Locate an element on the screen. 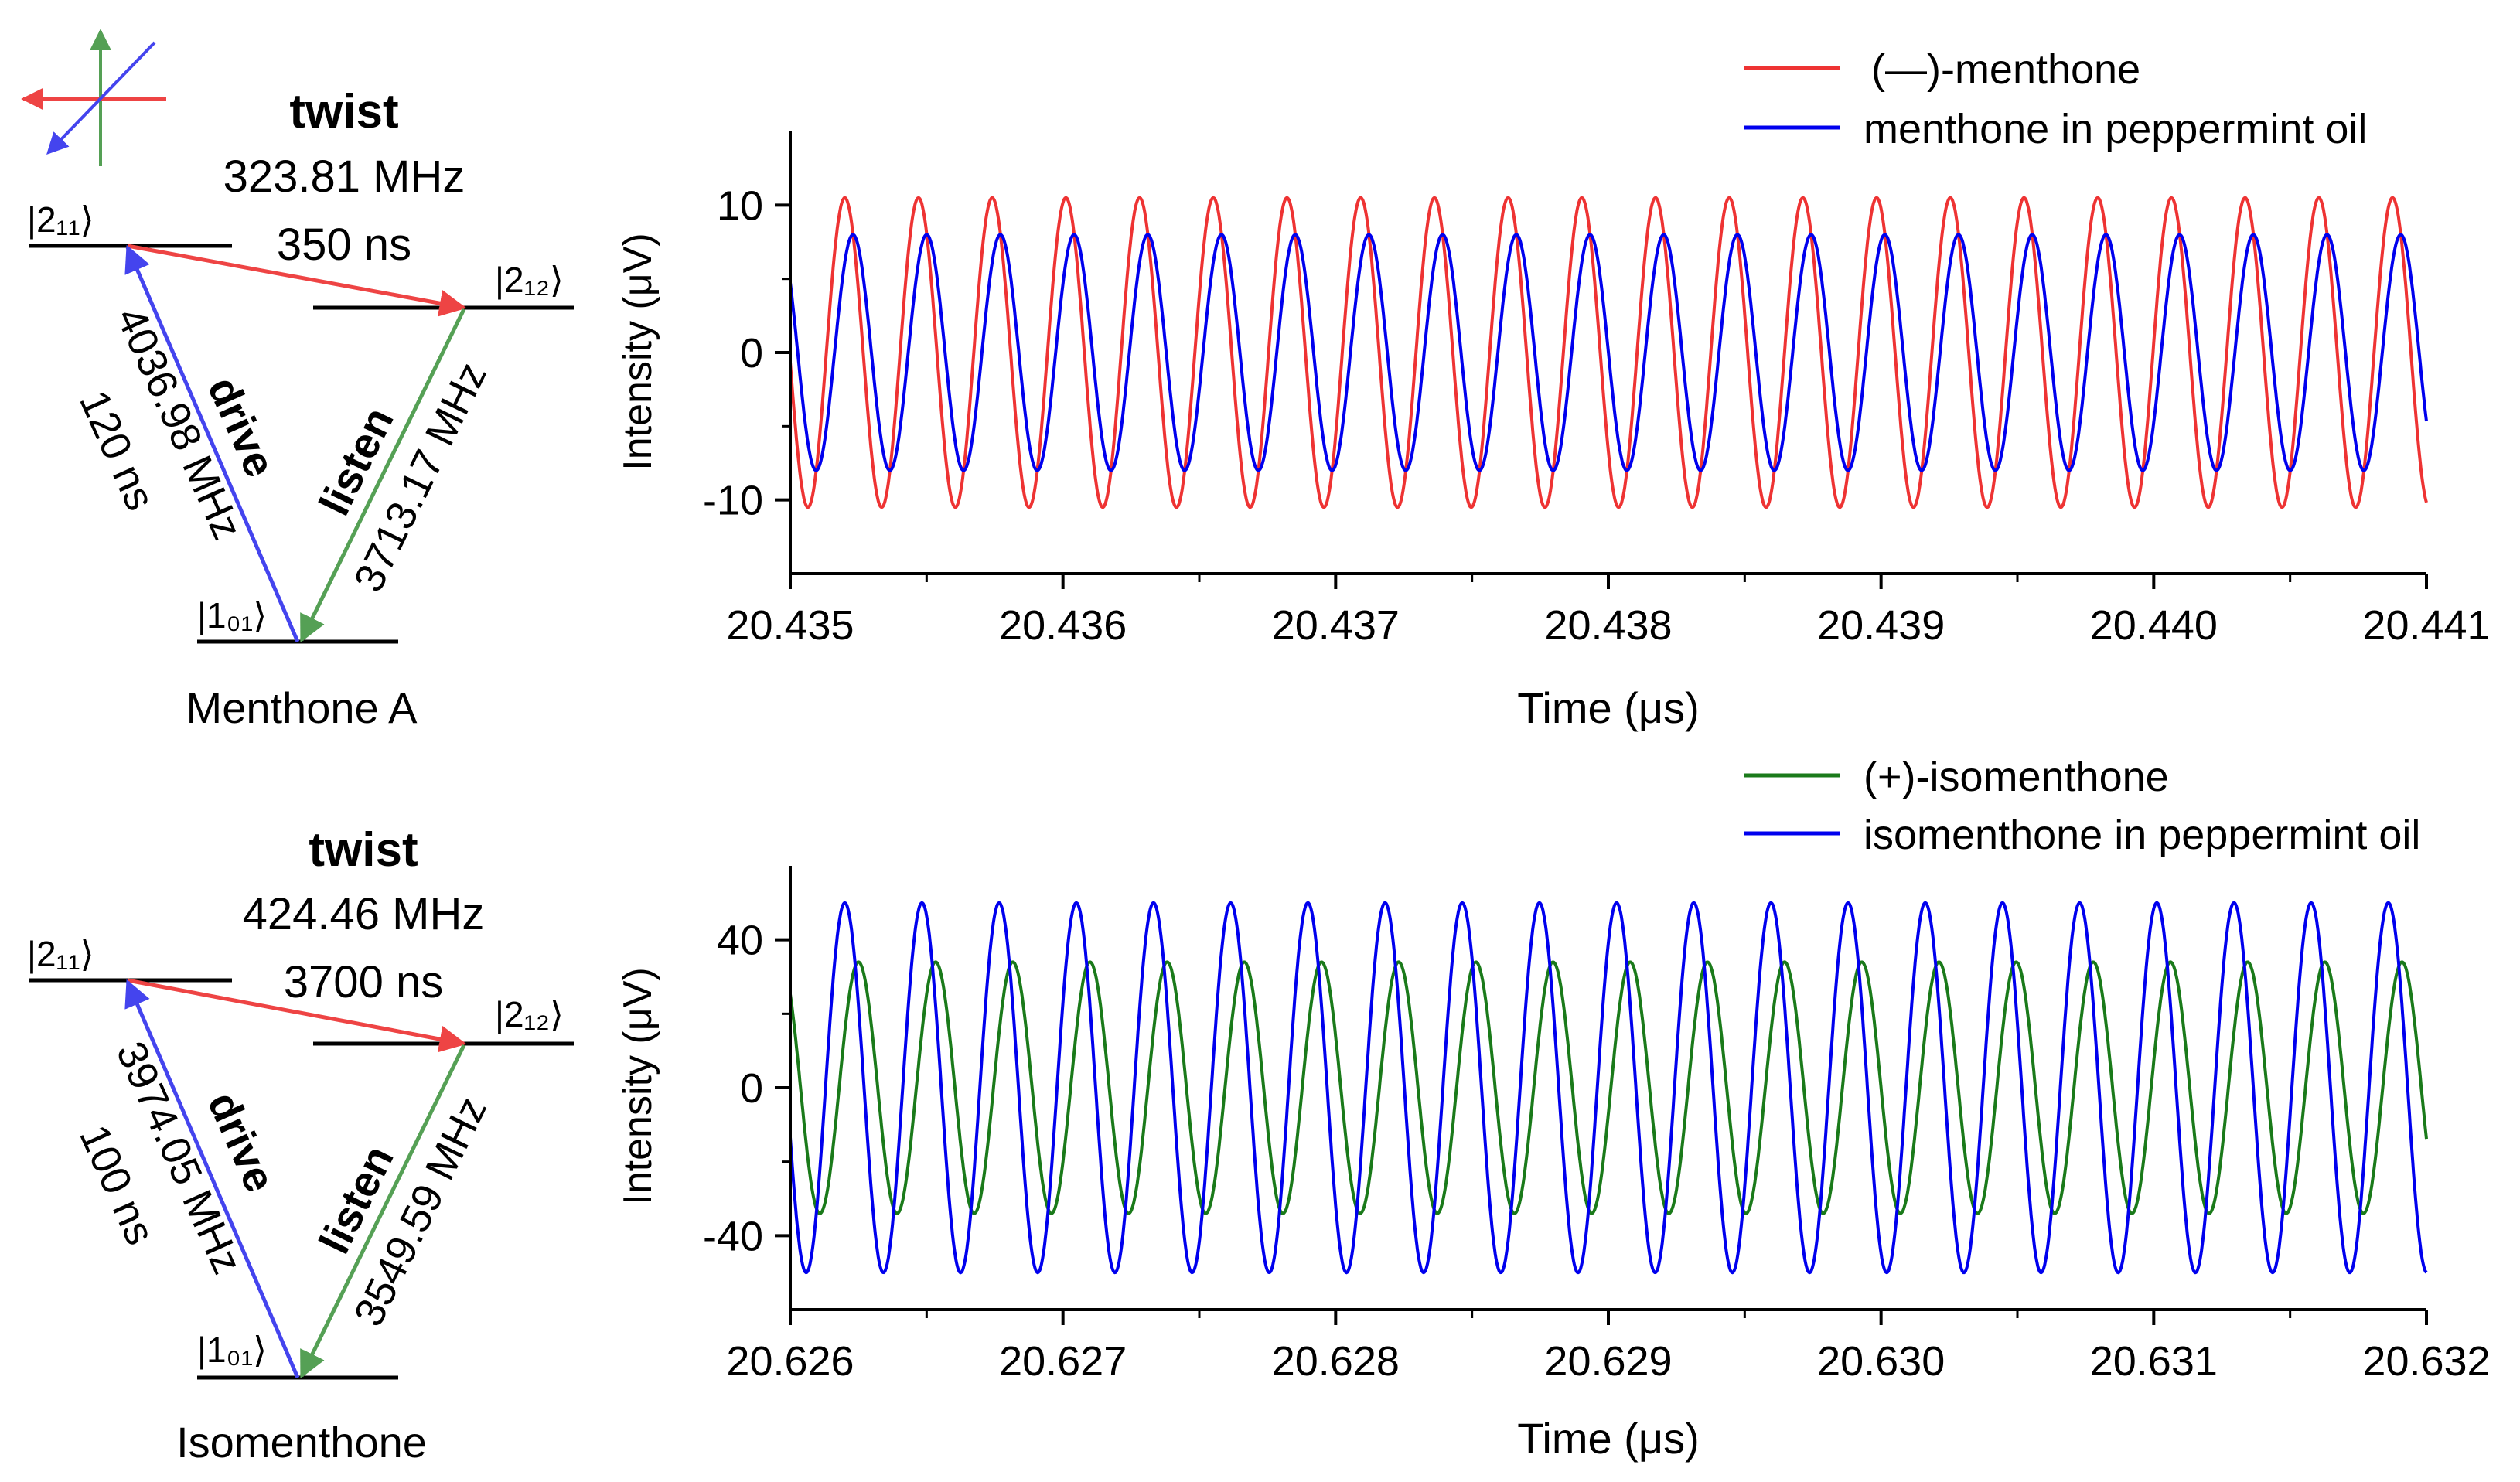  y-tick-label: -40 is located at coordinates (733, 1236).